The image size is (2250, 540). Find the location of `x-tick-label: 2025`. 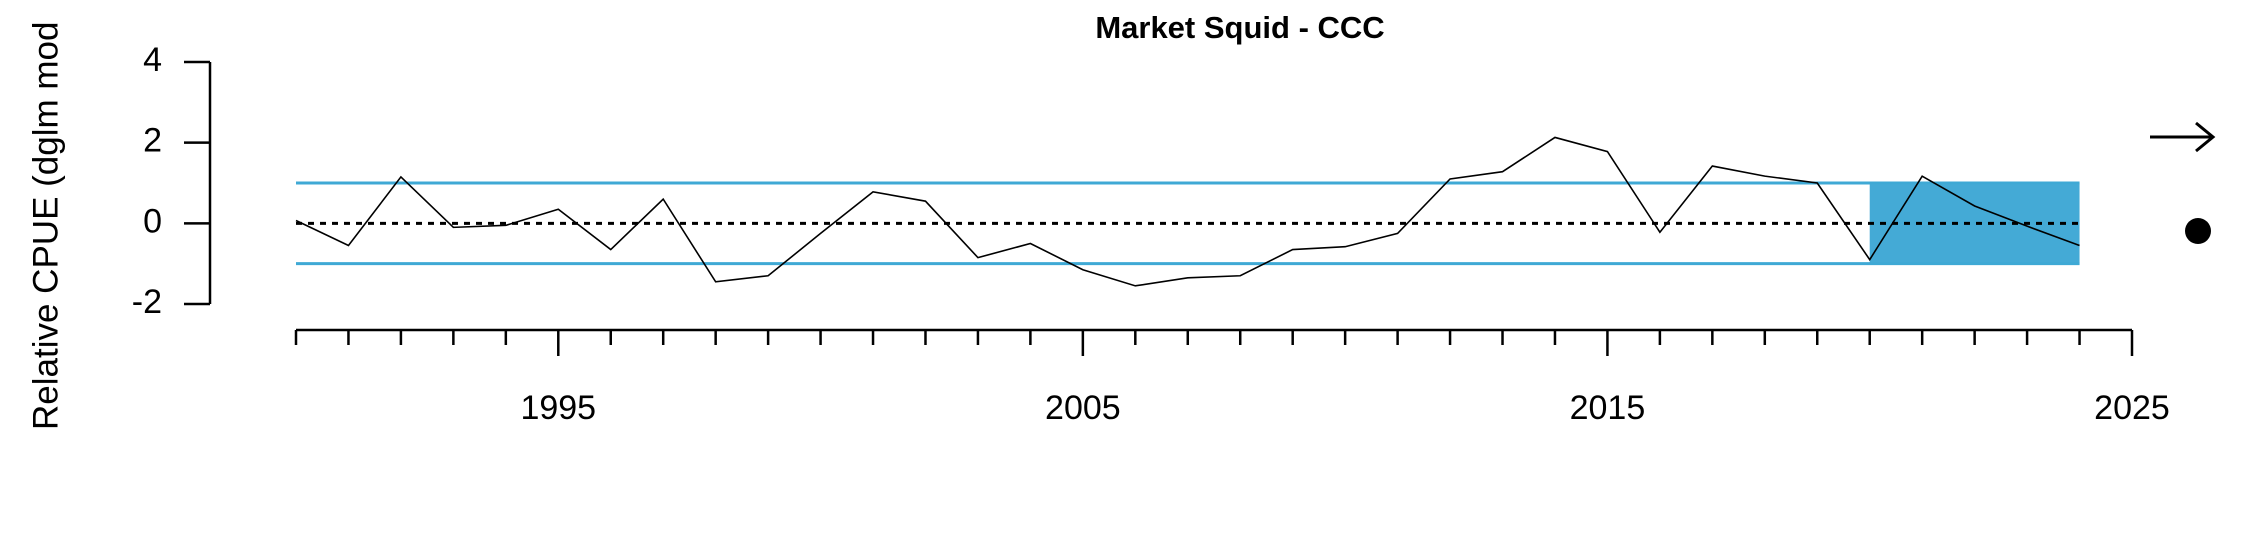

x-tick-label: 2025 is located at coordinates (2132, 408).